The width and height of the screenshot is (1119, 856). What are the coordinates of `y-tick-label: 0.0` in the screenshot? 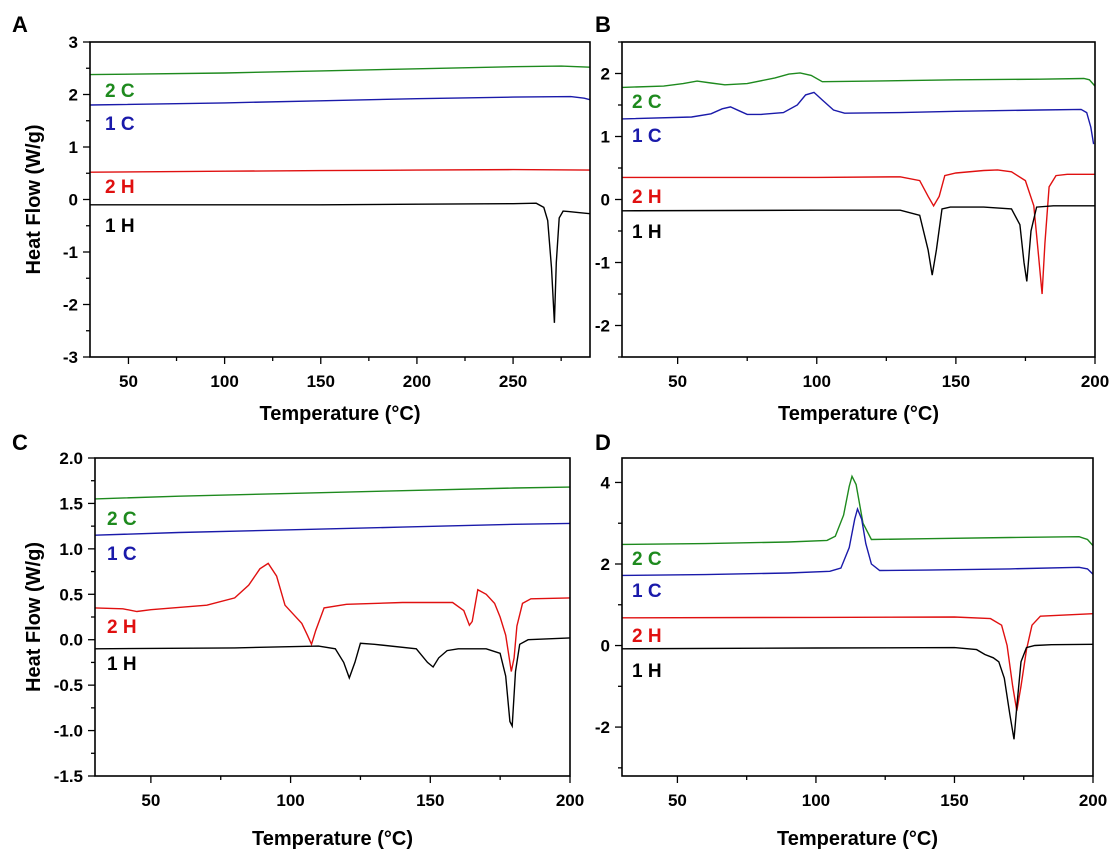 It's located at (71, 640).